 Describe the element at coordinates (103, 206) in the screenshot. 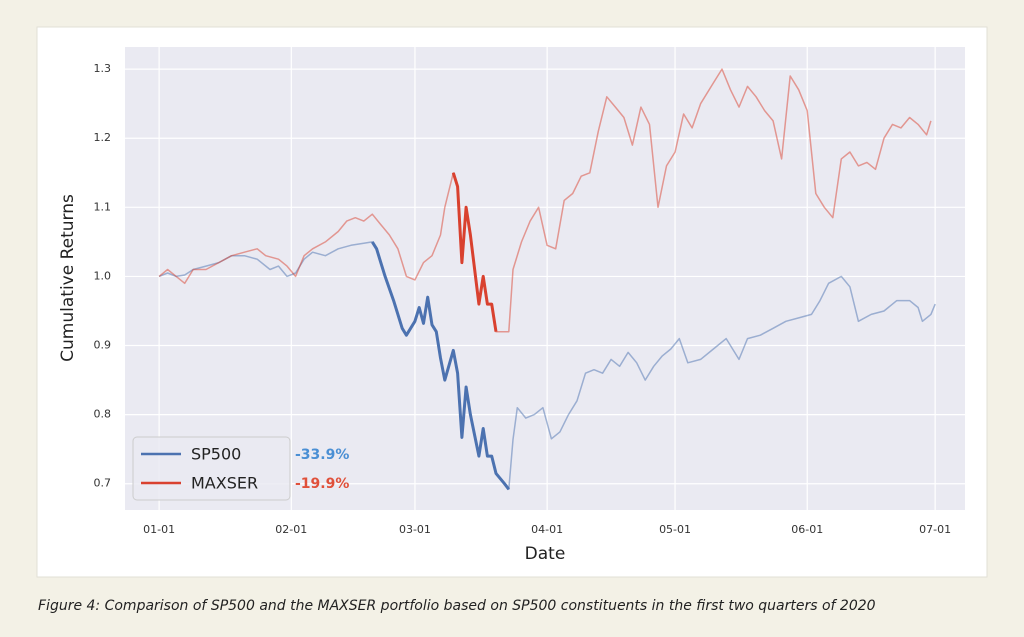

I see `y-tick-label: 1.1` at that location.